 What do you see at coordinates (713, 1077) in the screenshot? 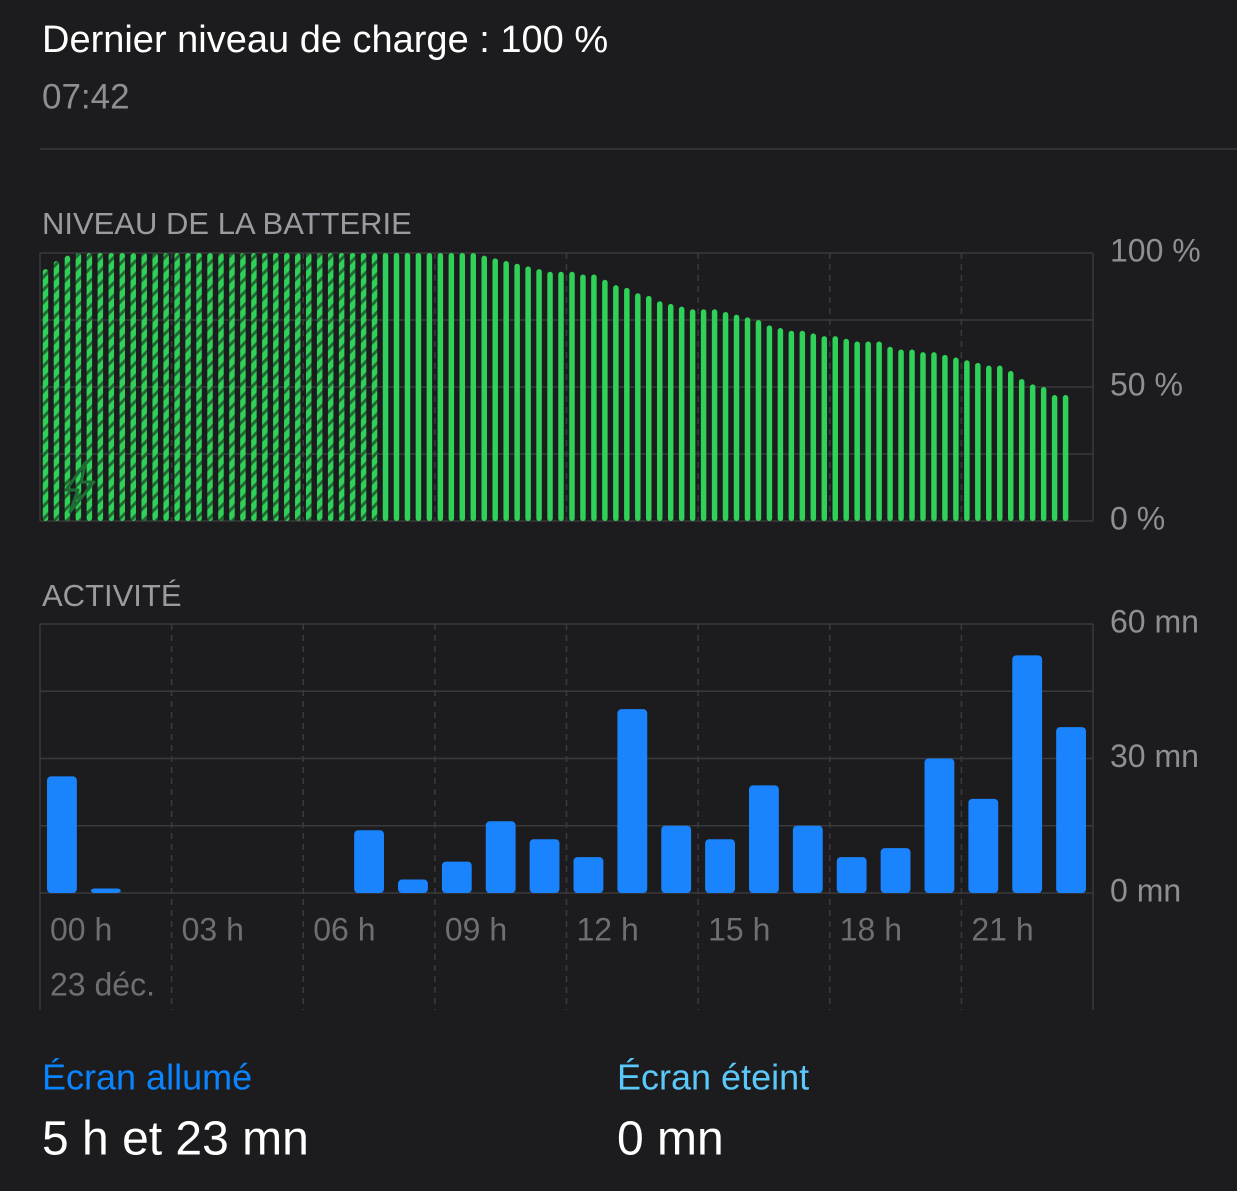
I see `screen-off-label: Écran éteint` at bounding box center [713, 1077].